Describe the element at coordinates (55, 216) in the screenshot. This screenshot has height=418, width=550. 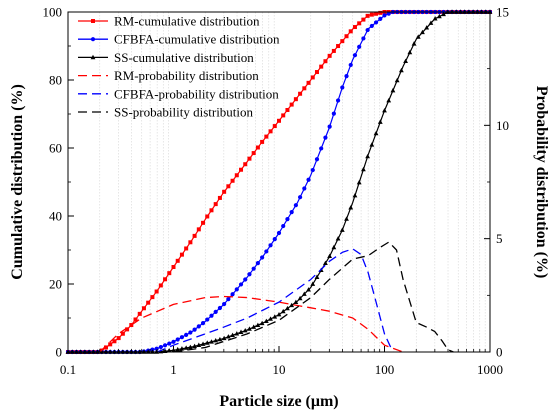
I see `y-left-tick-label: 40` at that location.